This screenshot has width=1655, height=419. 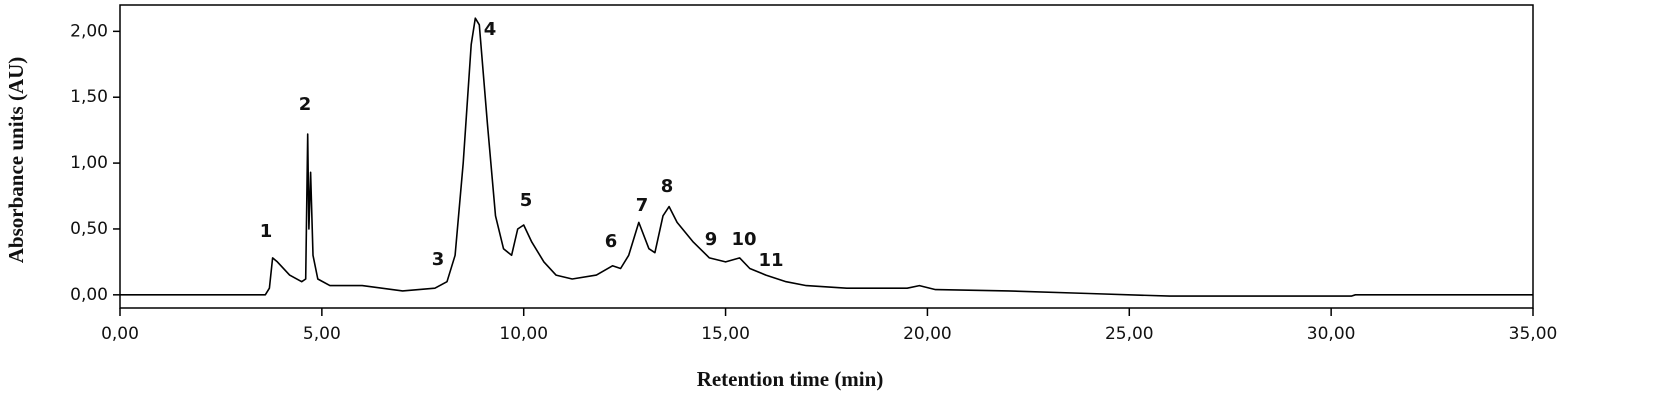 I want to click on y-tick-label: 1,50, so click(x=89, y=97).